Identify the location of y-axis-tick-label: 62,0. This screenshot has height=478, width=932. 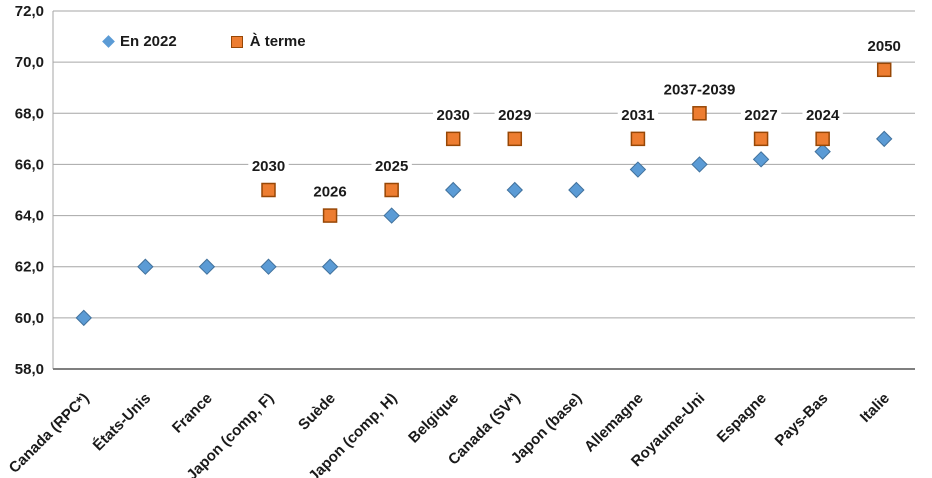
(29, 267).